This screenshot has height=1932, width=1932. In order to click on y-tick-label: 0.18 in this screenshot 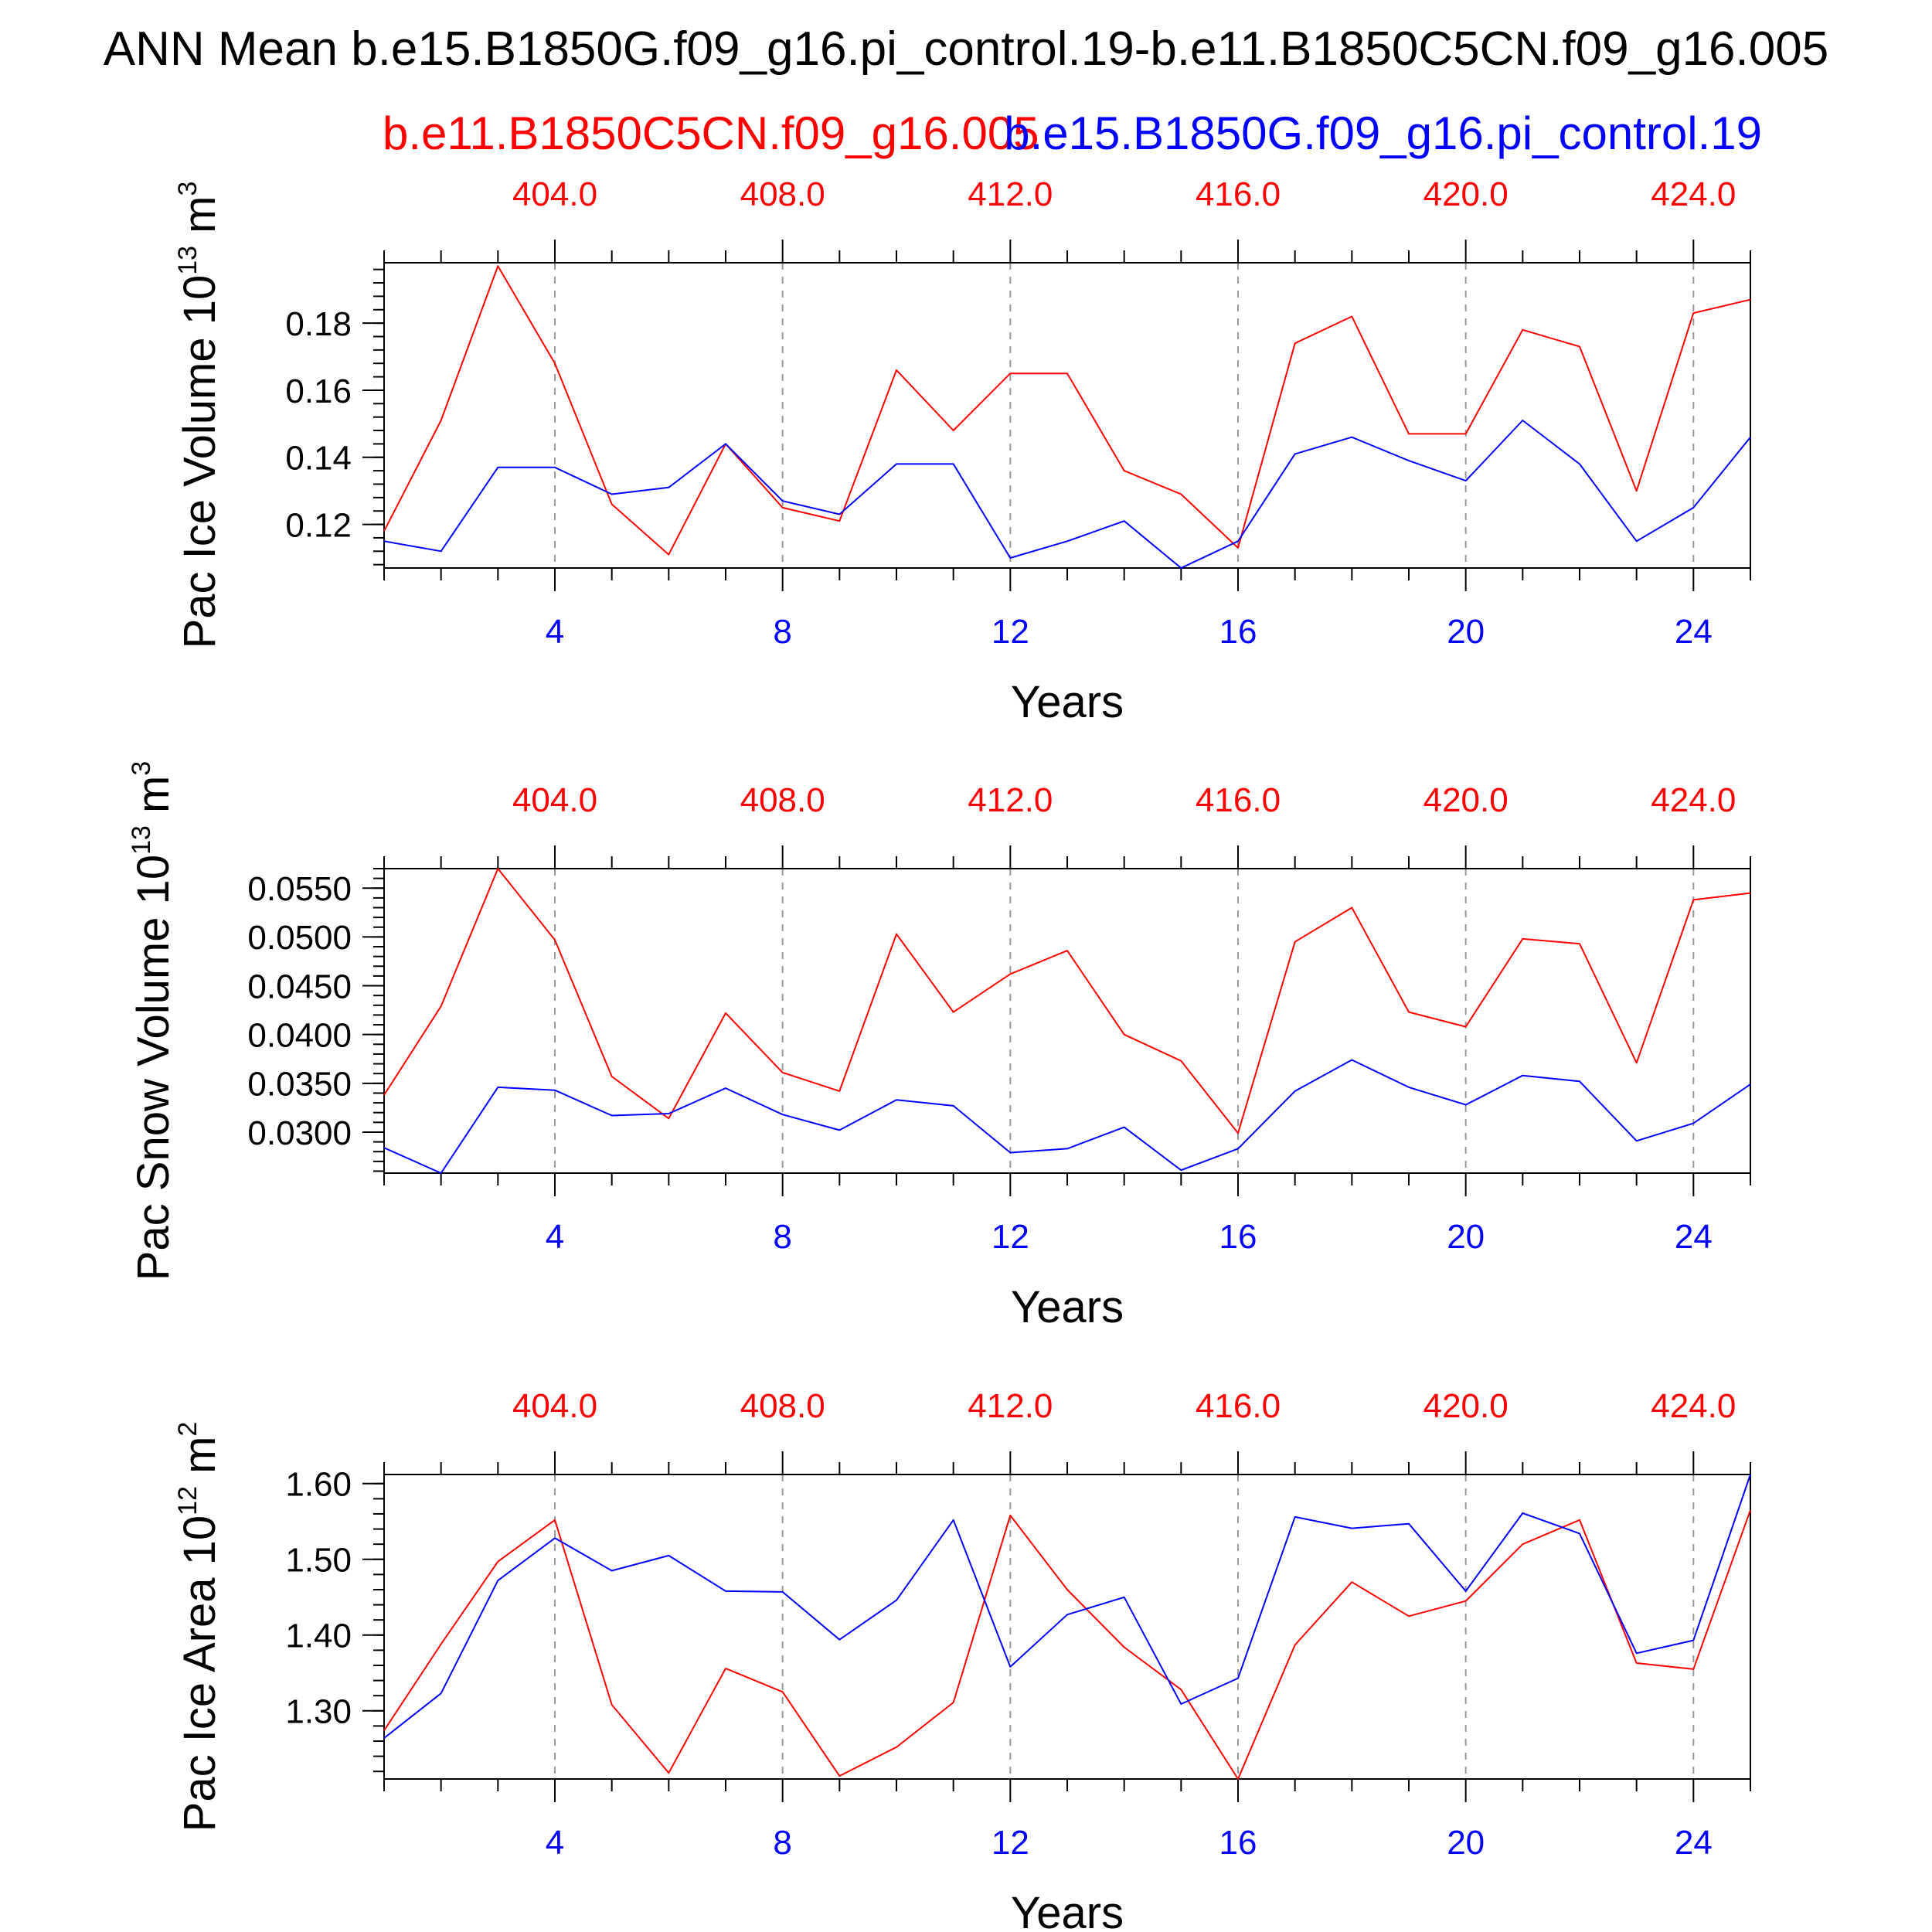, I will do `click(319, 324)`.